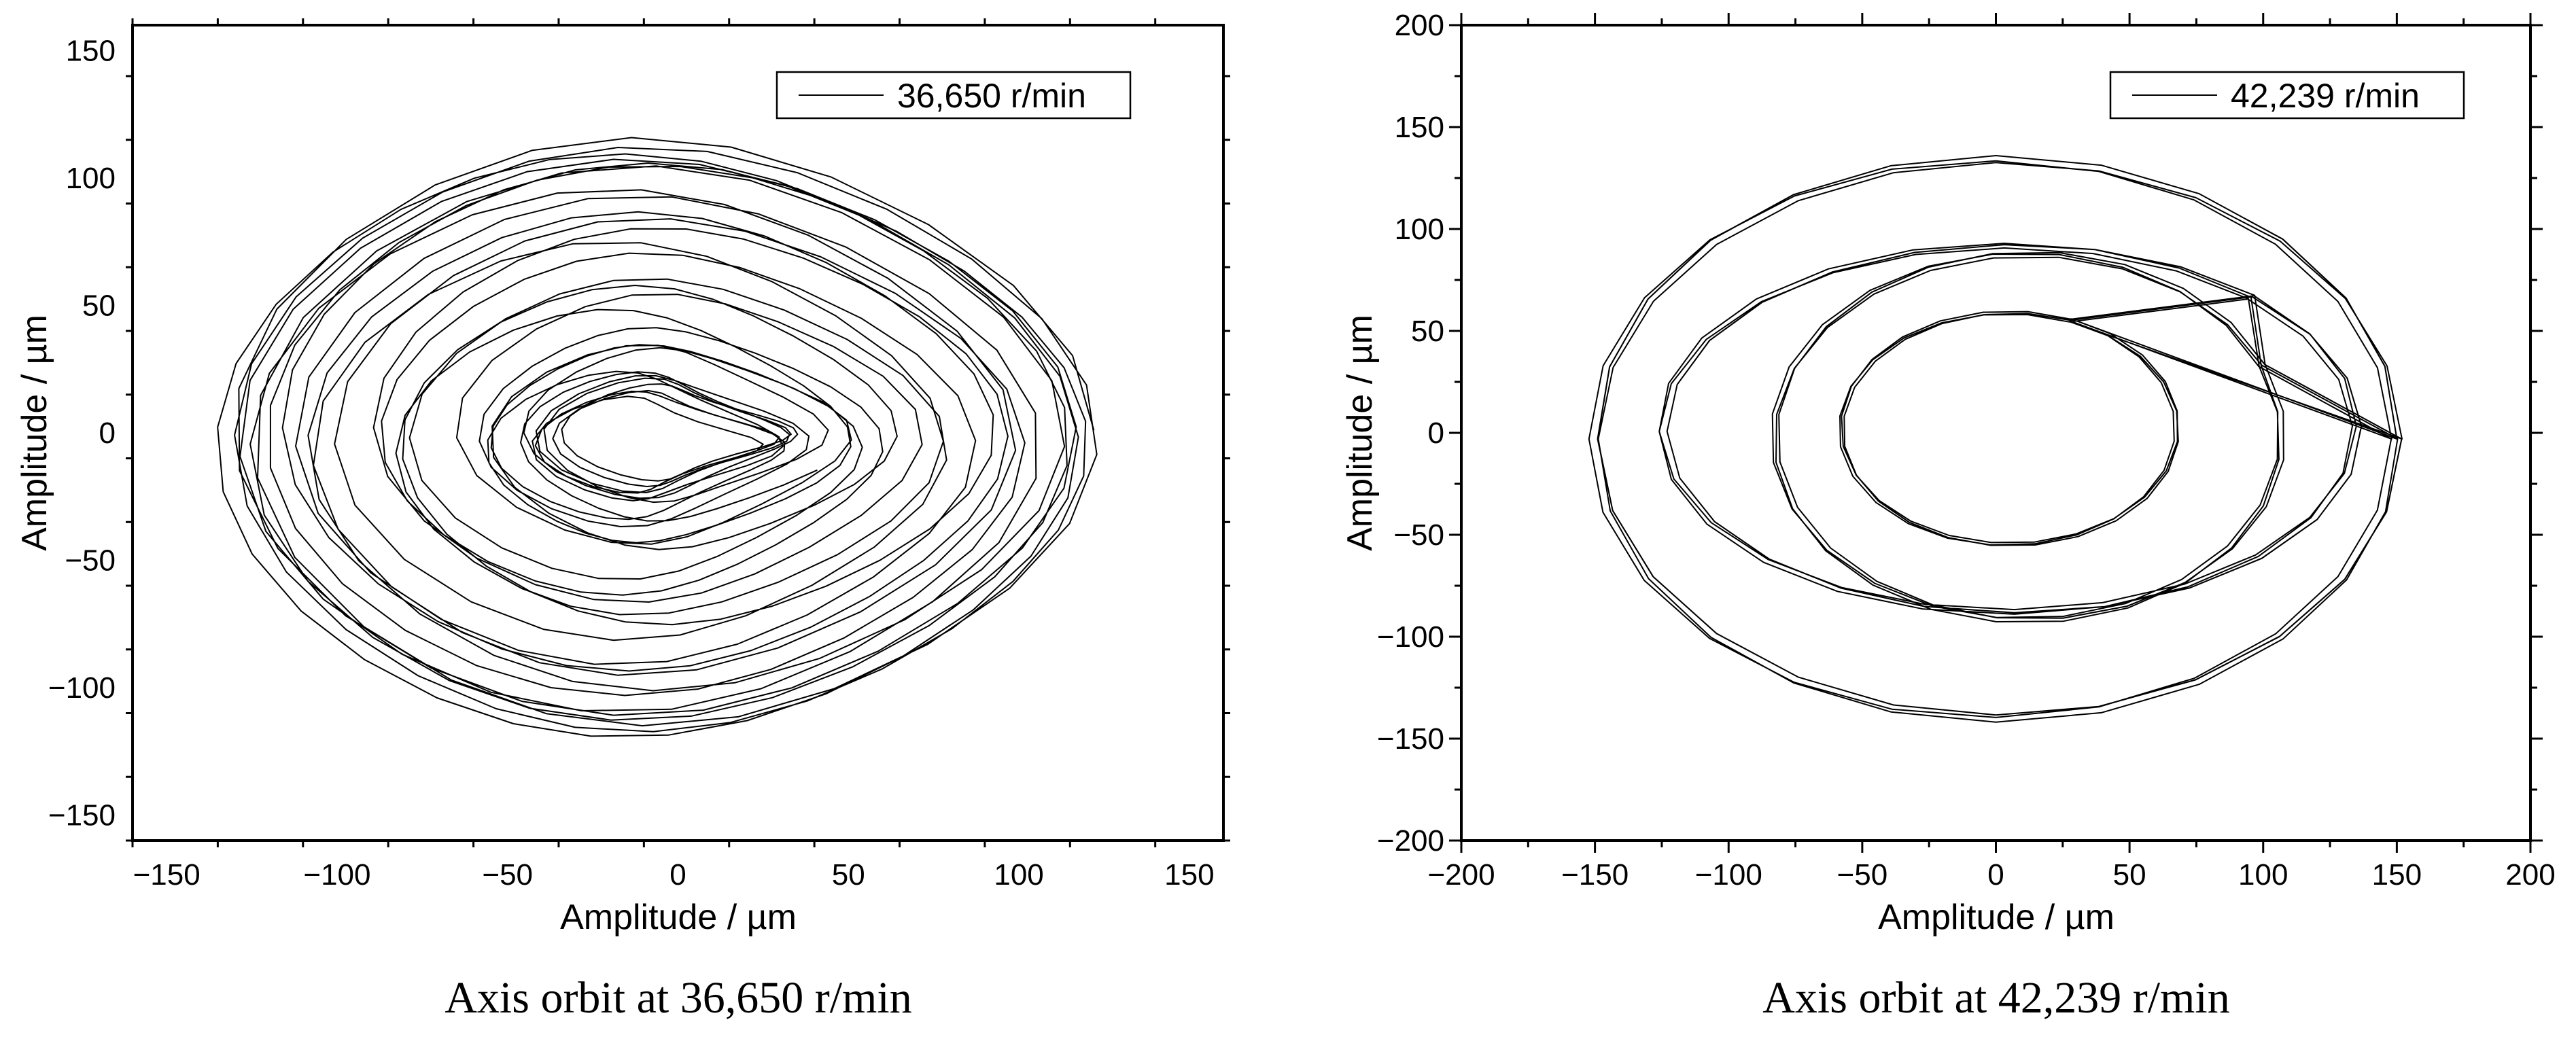  What do you see at coordinates (1461, 875) in the screenshot?
I see `x-tick-label: −200` at bounding box center [1461, 875].